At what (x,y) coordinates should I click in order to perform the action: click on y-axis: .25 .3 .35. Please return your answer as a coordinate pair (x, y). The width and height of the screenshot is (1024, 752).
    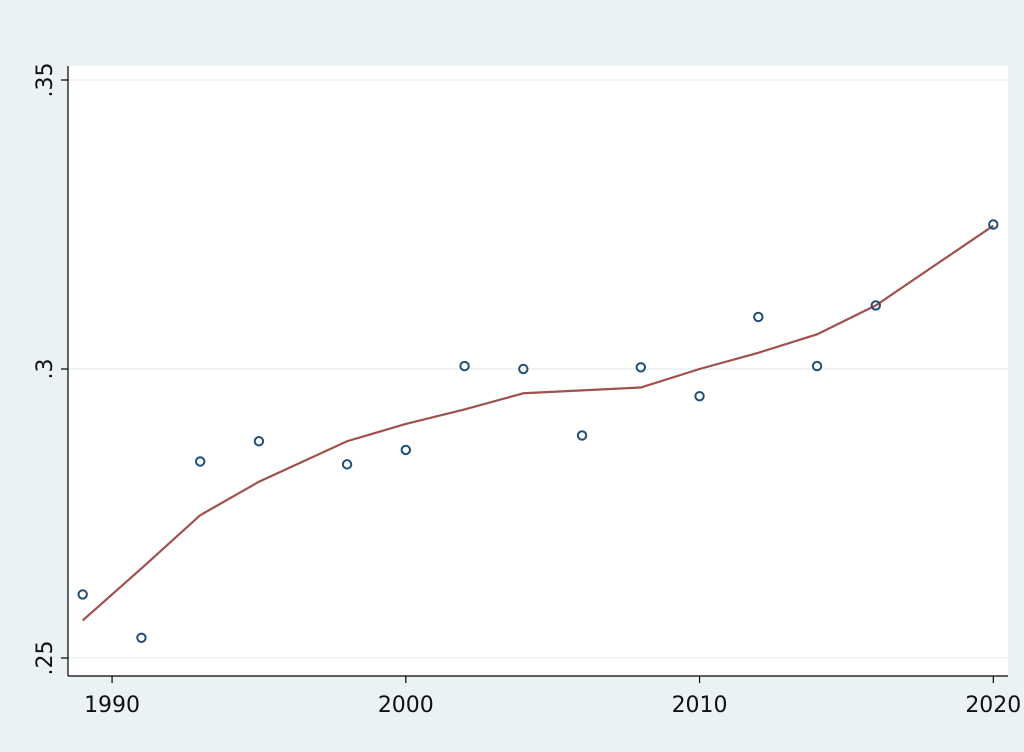
    Looking at the image, I should click on (50, 369).